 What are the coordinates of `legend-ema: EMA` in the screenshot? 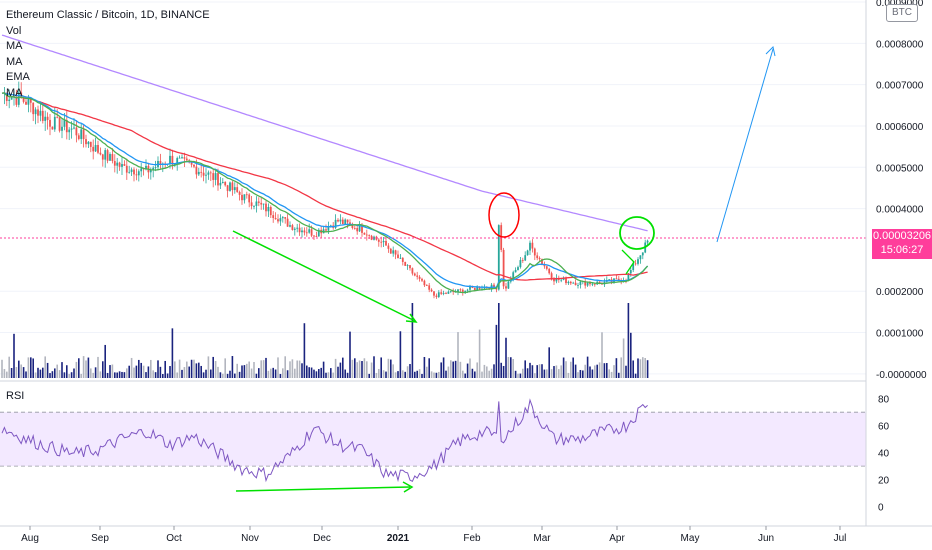 It's located at (18, 77).